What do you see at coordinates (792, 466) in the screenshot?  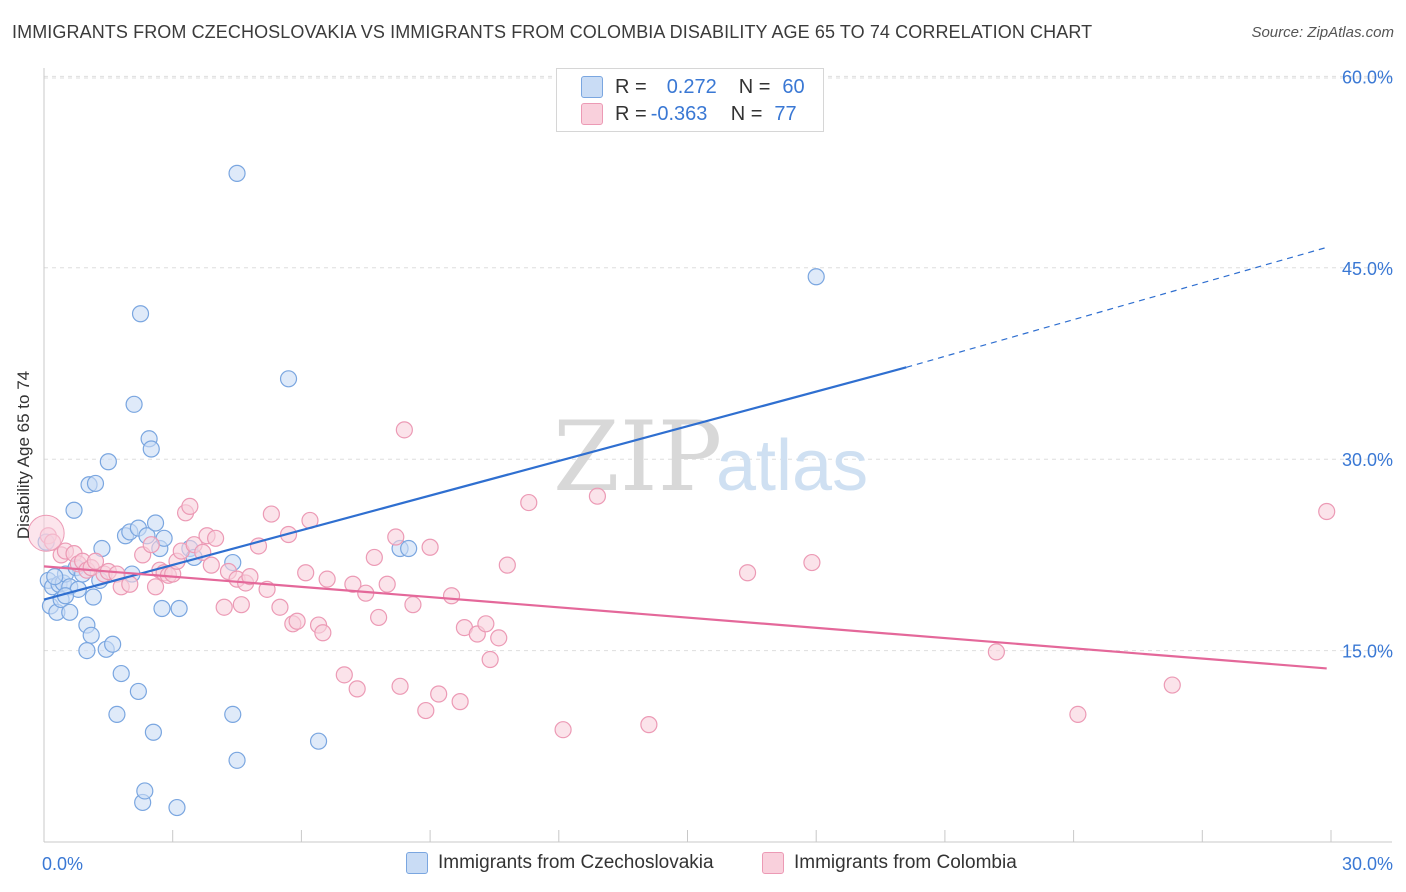 I see `watermark-atlas: atlas` at bounding box center [792, 466].